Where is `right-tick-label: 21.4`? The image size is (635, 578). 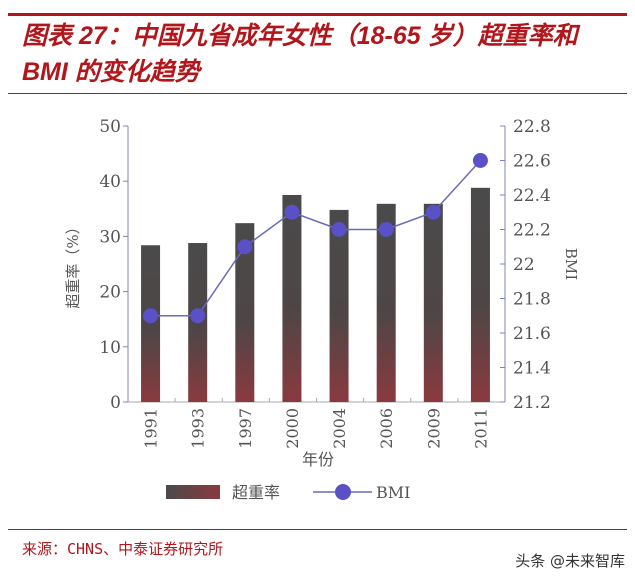 right-tick-label: 21.4 is located at coordinates (532, 369).